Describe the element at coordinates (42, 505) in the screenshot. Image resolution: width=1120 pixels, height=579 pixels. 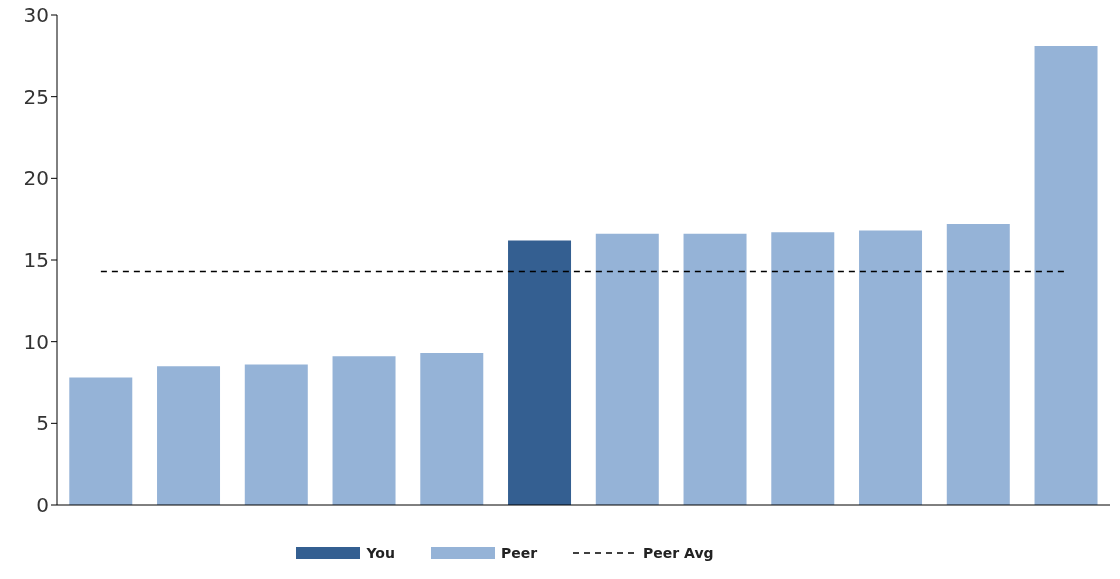
I see `y-tick-label: 0` at that location.